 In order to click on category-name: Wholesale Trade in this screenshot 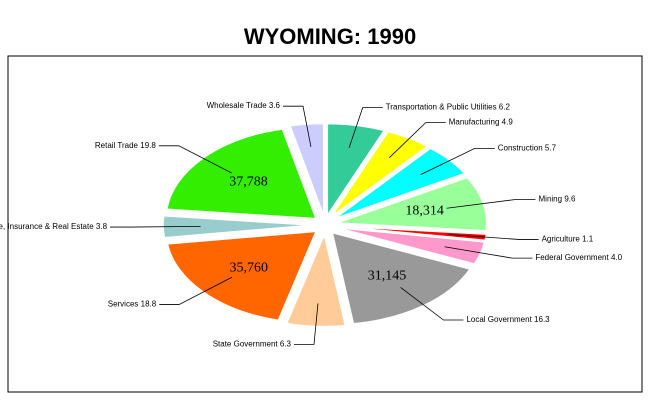, I will do `click(237, 105)`.